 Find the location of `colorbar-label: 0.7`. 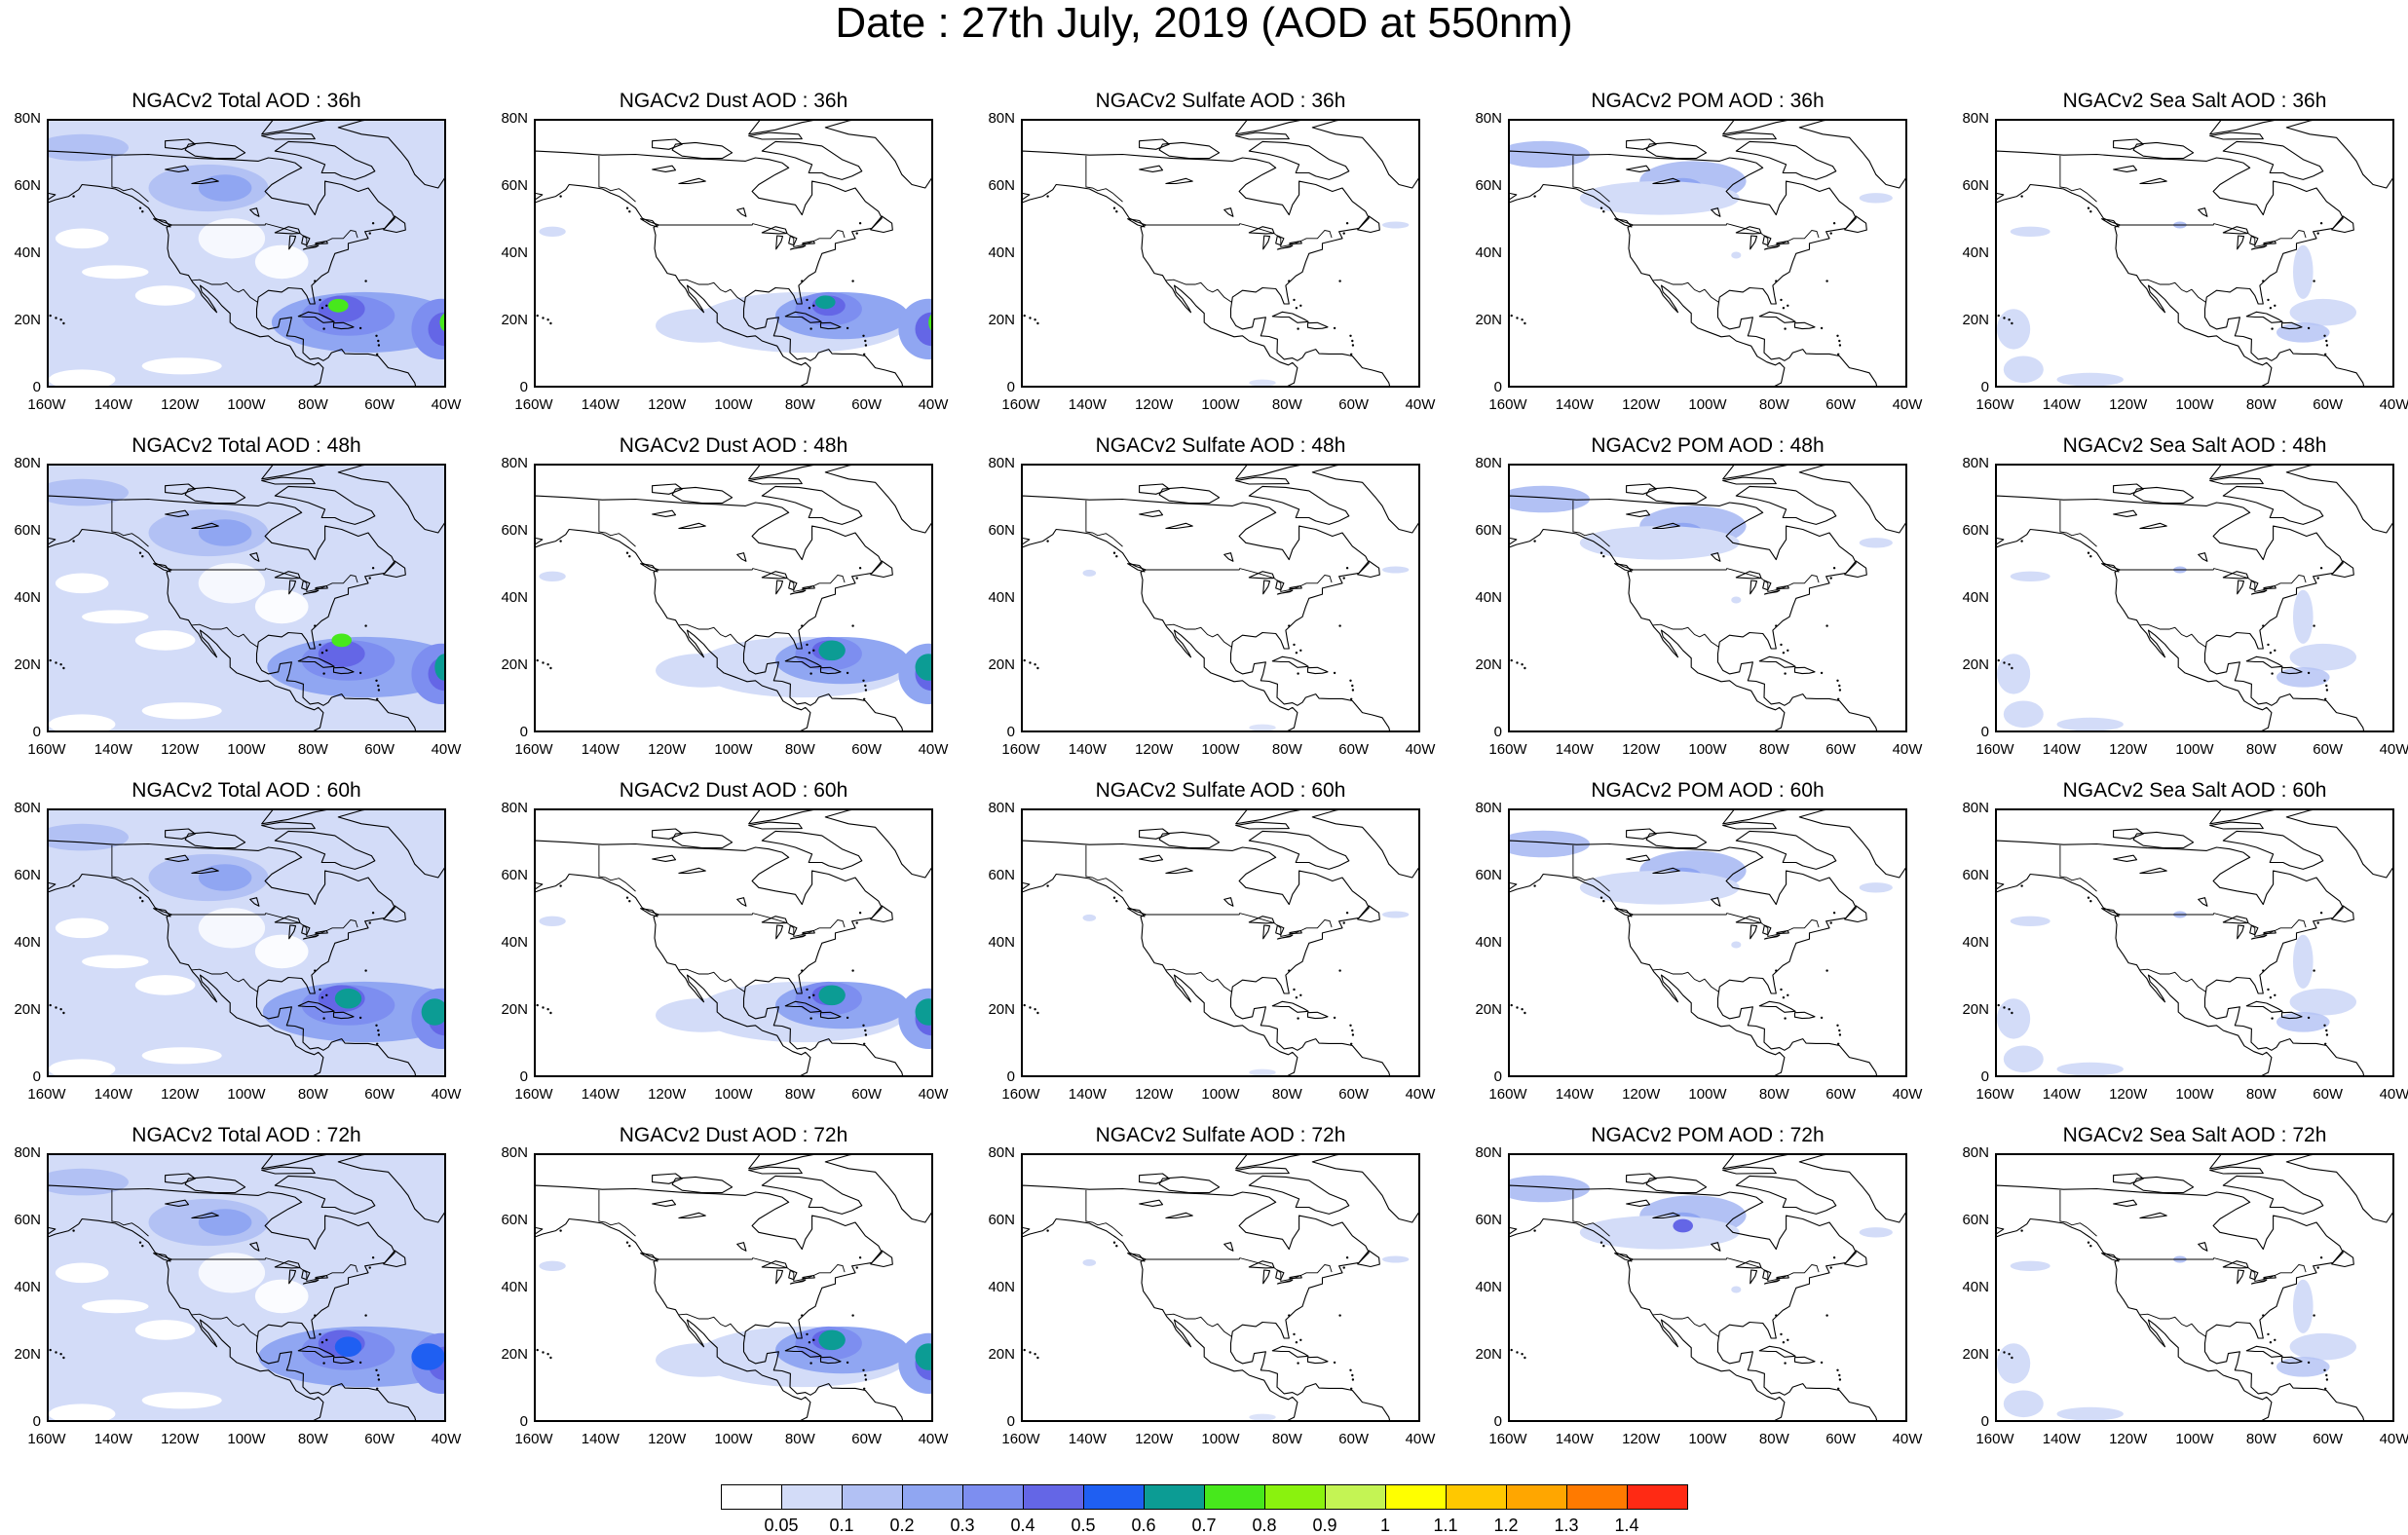

colorbar-label: 0.7 is located at coordinates (1204, 1525).